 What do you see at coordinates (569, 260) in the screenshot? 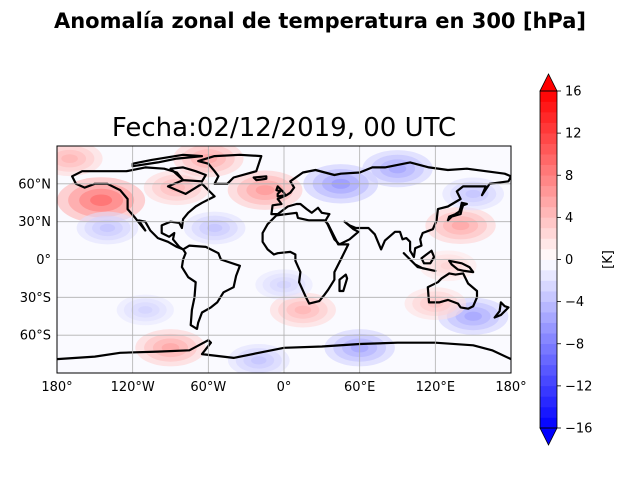
I see `colorbar-tick-label: 0` at bounding box center [569, 260].